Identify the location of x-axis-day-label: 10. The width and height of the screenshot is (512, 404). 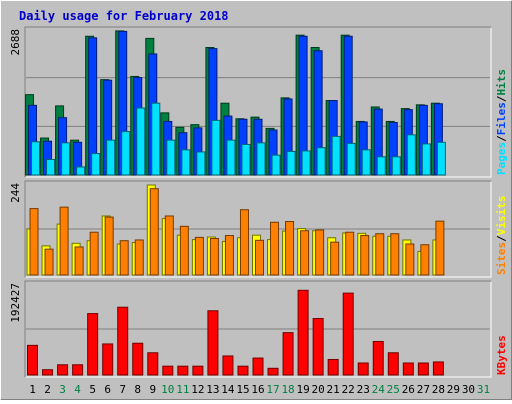
(167, 389).